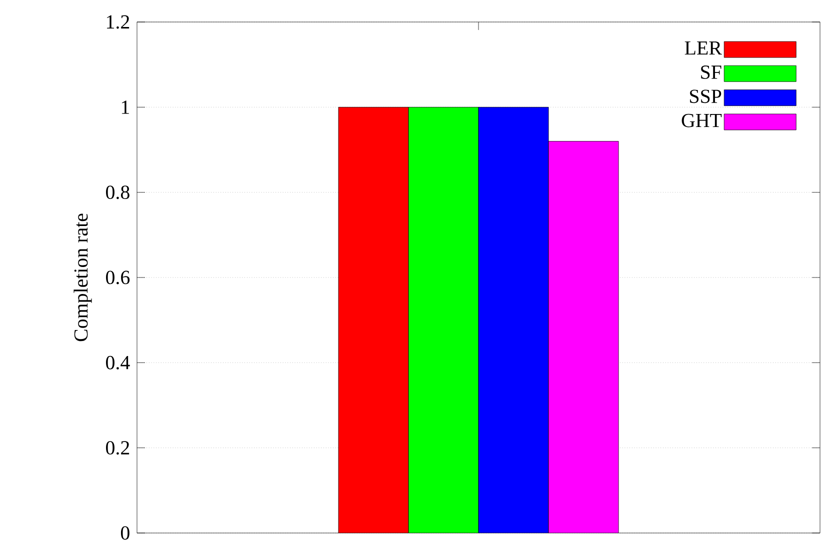  Describe the element at coordinates (118, 448) in the screenshot. I see `y-tick-label: 0.2` at that location.